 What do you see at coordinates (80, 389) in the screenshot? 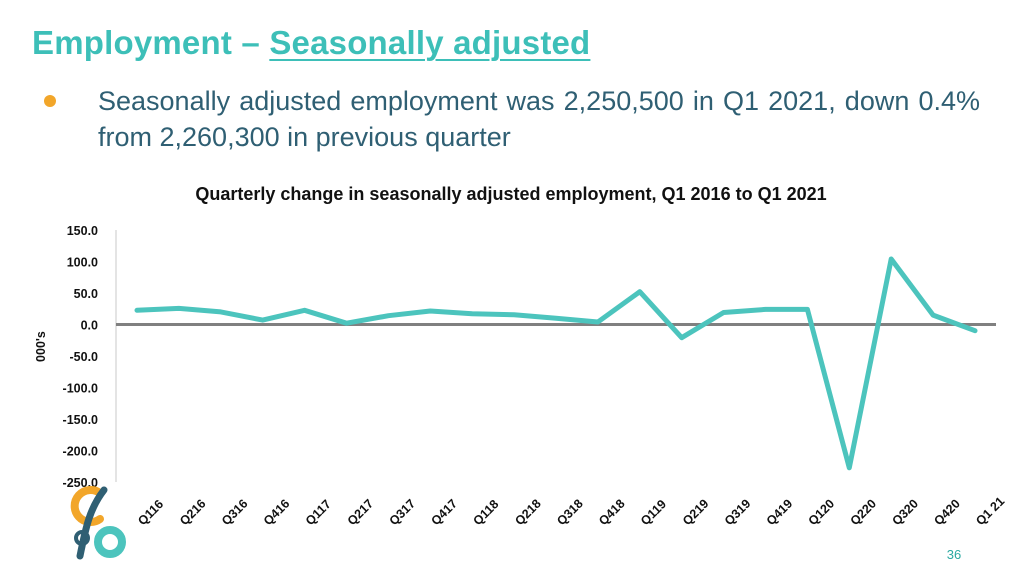
I see `y-tick-label: -100.0` at bounding box center [80, 389].